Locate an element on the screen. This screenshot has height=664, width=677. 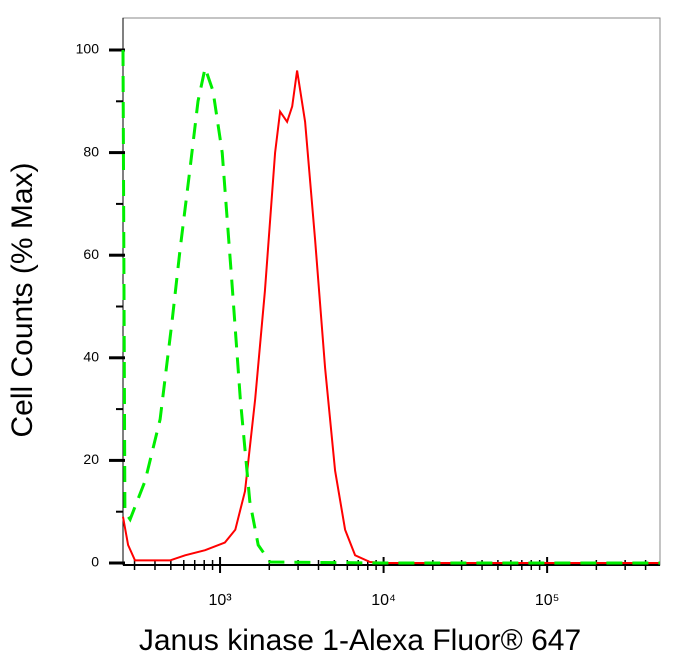
x-tick-label: 10⁵ is located at coordinates (547, 600).